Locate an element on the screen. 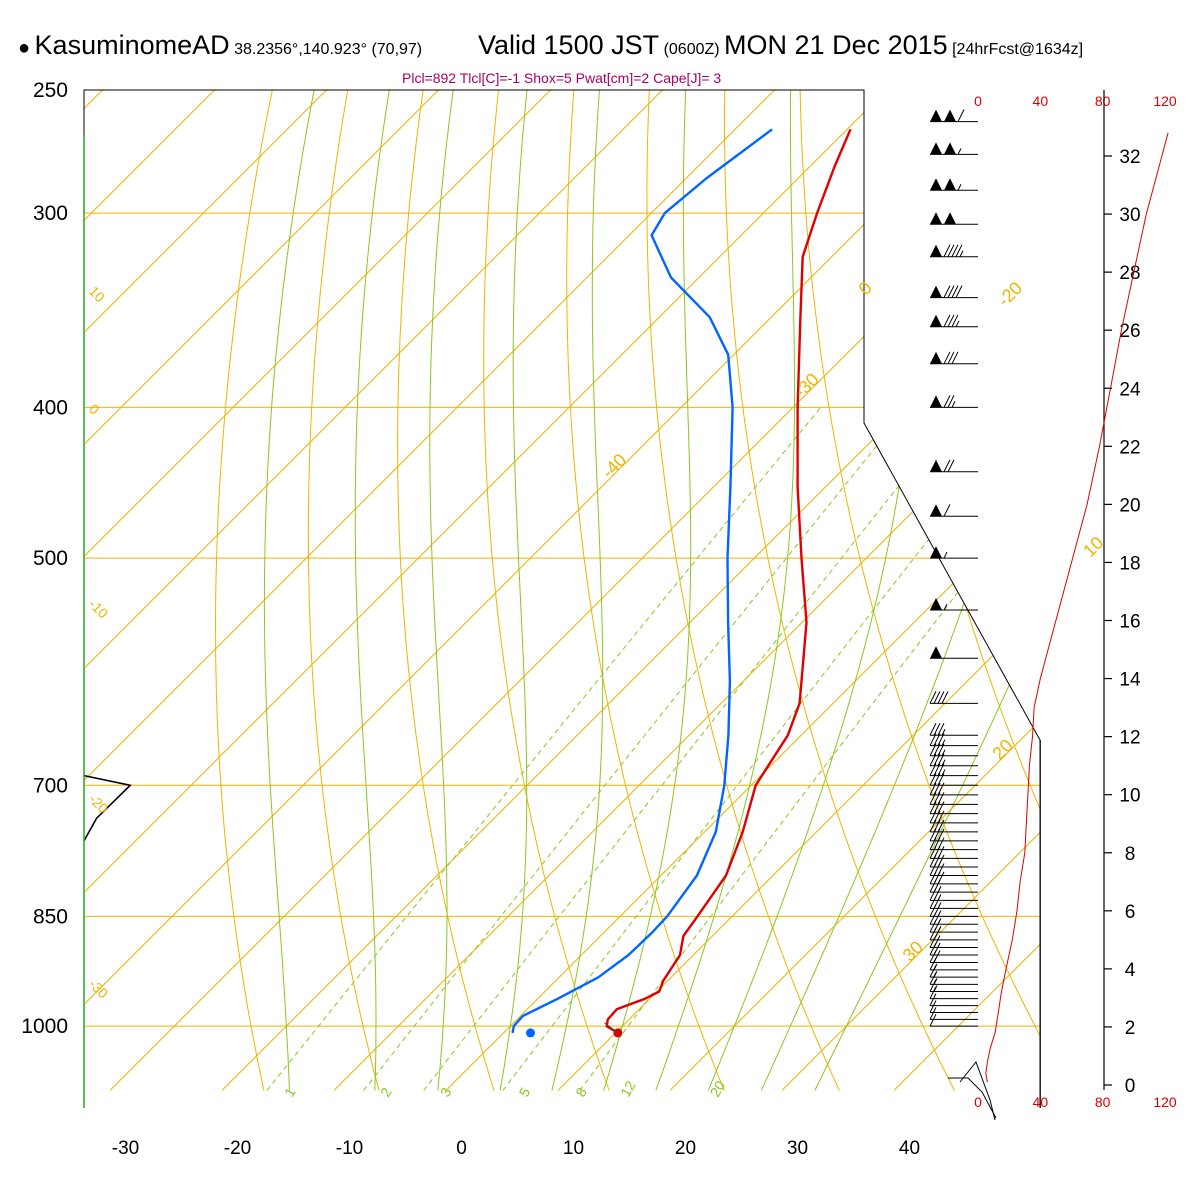 The height and width of the screenshot is (1200, 1200). cloud-fraction-line is located at coordinates (107, 808).